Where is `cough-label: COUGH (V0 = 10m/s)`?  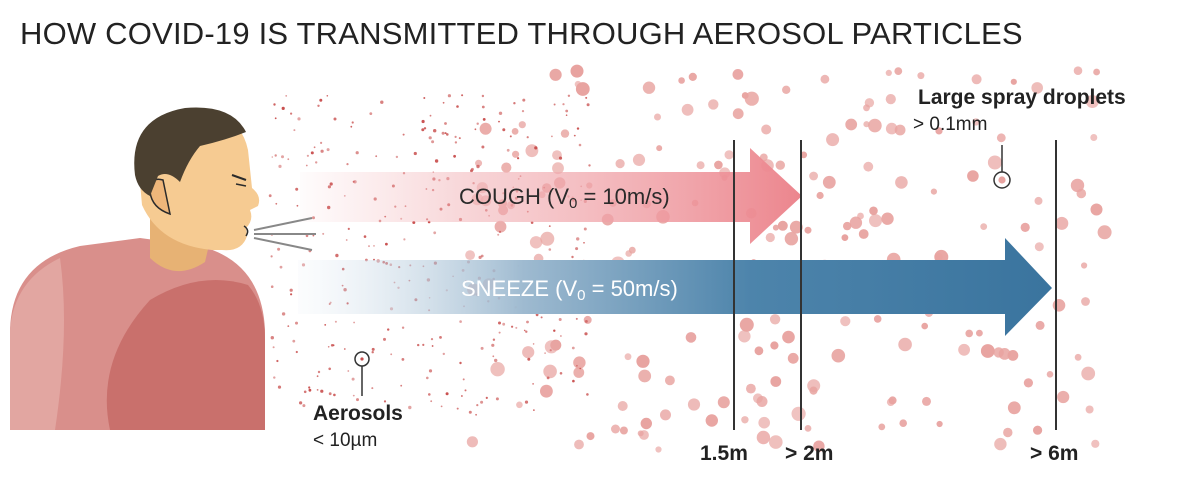
cough-label: COUGH (V0 = 10m/s) is located at coordinates (564, 198).